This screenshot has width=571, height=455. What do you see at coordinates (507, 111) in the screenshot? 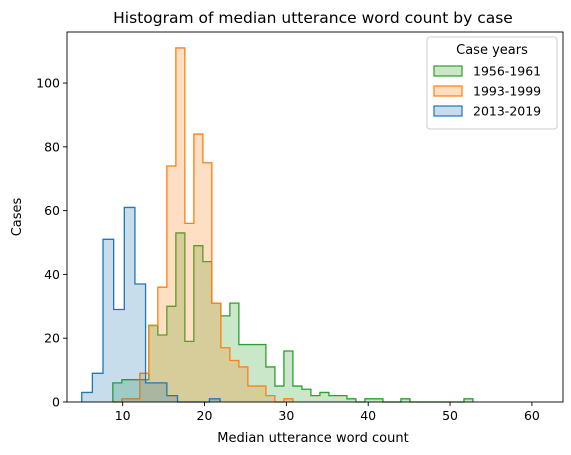
I see `legend-label: 2013-2019` at bounding box center [507, 111].